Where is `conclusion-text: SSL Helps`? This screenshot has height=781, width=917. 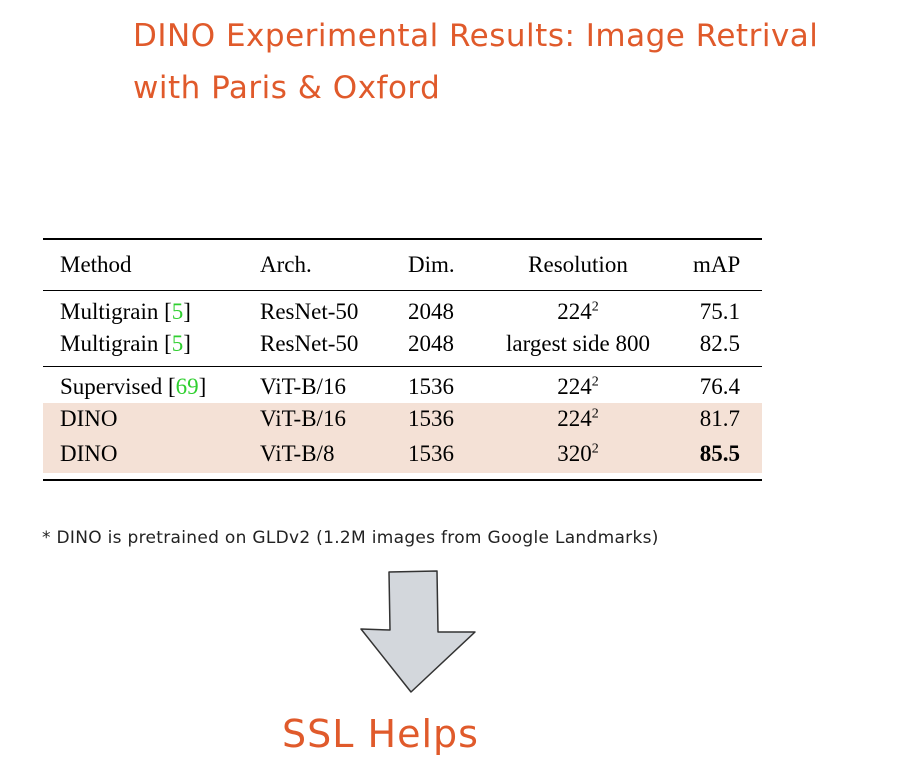
conclusion-text: SSL Helps is located at coordinates (380, 734).